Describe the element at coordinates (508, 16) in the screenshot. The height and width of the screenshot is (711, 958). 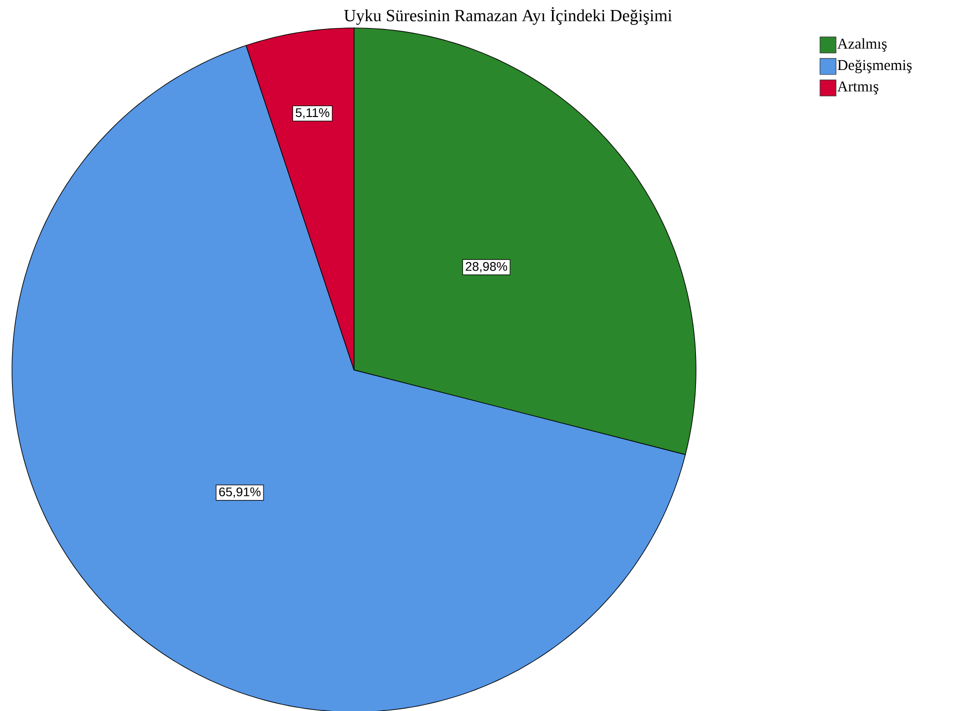
I see `chart-title: Uyku Süresinin Ramazan Ayı İçindeki Değişimi` at that location.